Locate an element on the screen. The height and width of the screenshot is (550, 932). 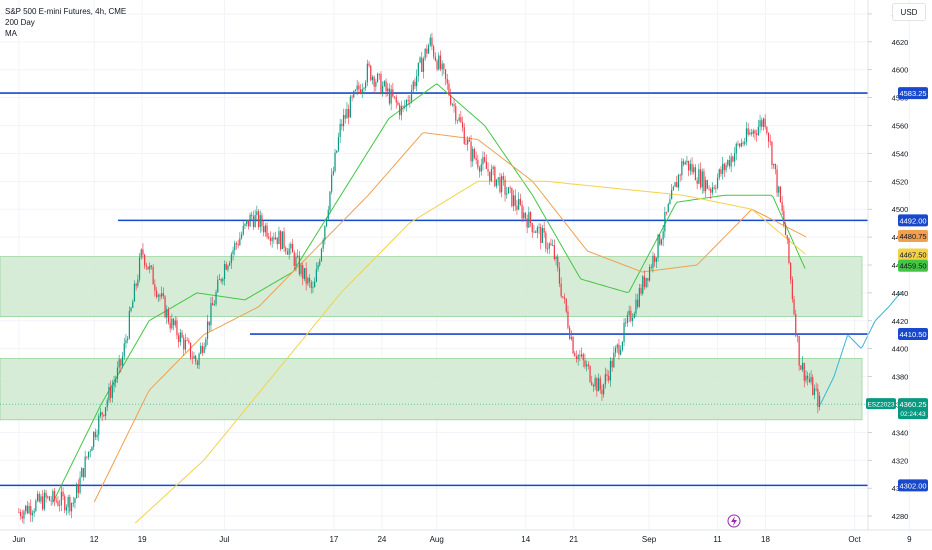
chart-title: S&P 500 E-mini Futures, 4h, CME is located at coordinates (66, 11).